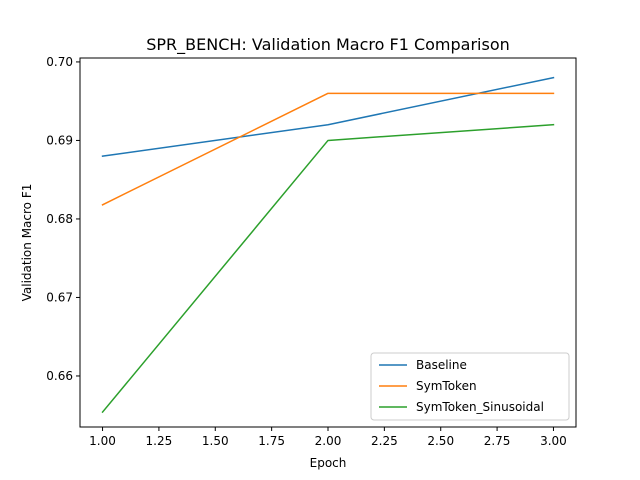  Describe the element at coordinates (440, 441) in the screenshot. I see `x-tick-label: 2.50` at that location.